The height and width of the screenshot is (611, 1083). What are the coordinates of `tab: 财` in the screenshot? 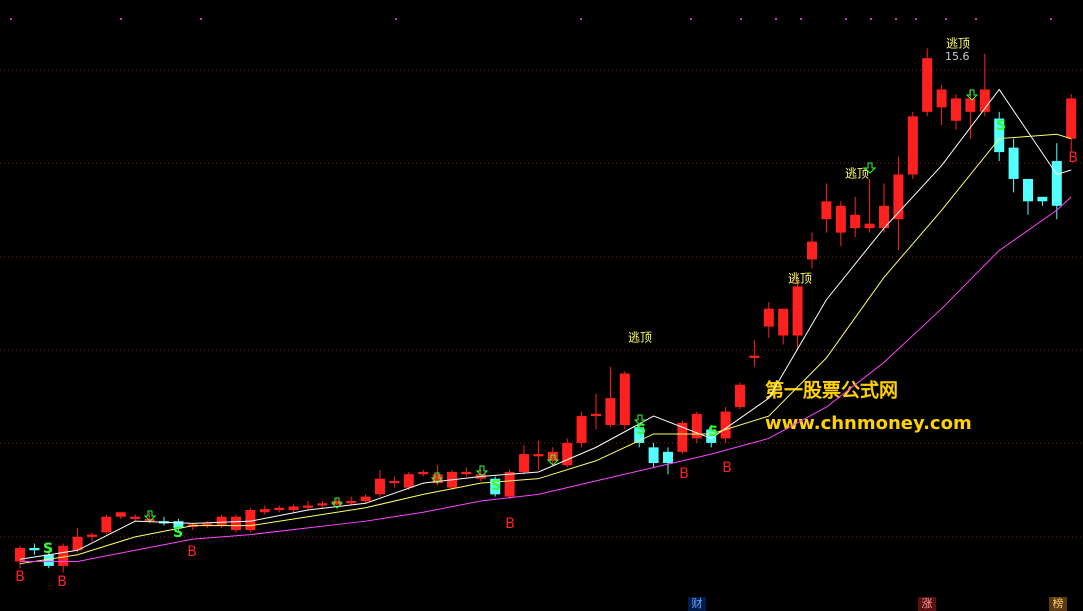 It's located at (697, 603).